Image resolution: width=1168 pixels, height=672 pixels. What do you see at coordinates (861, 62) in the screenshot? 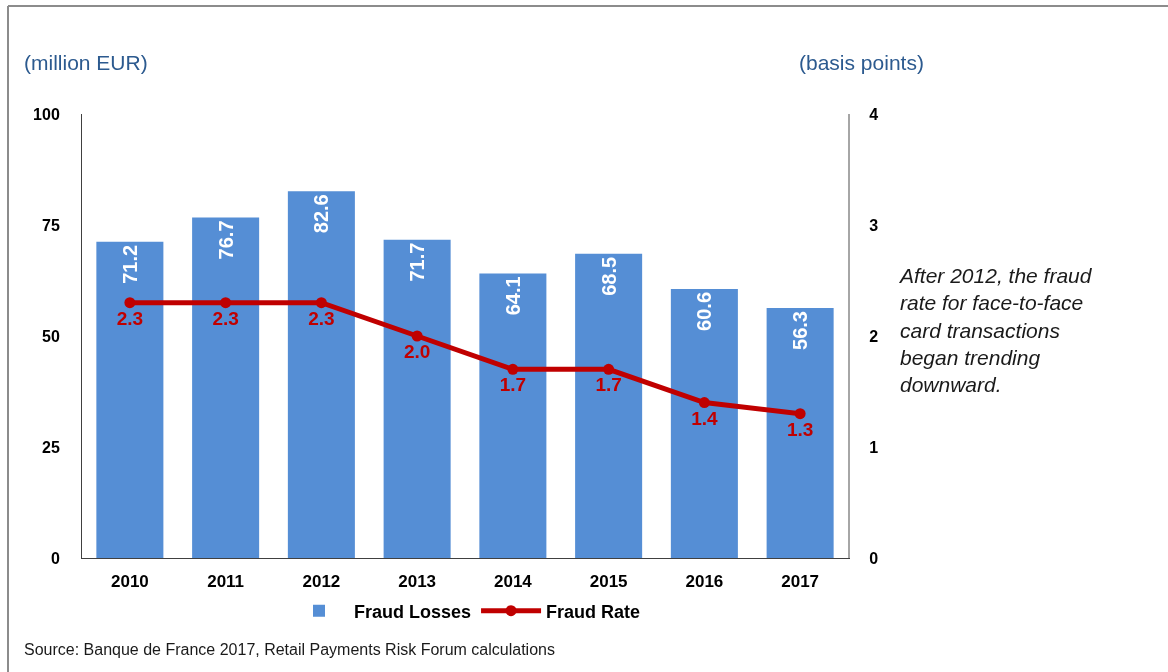
I see `y2-axis-title: (basis points)` at bounding box center [861, 62].